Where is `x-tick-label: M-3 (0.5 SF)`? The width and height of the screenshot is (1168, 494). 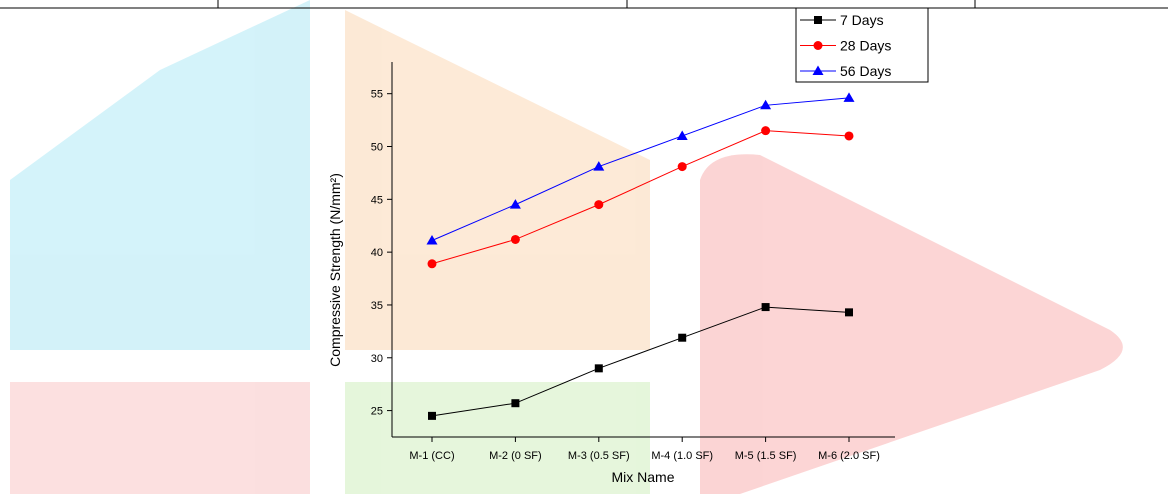 x-tick-label: M-3 (0.5 SF) is located at coordinates (599, 456).